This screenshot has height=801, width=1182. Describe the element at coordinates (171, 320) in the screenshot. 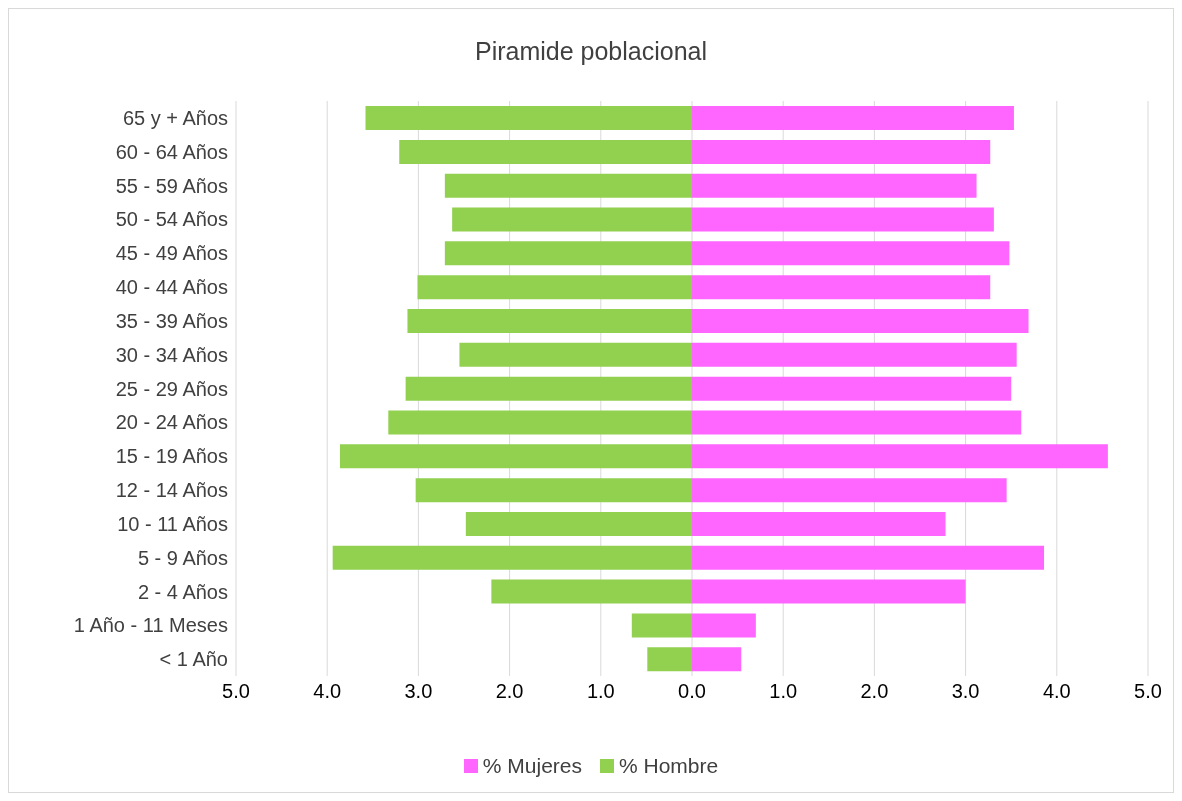

I see `y-tick-label: 35 - 39 Años` at that location.